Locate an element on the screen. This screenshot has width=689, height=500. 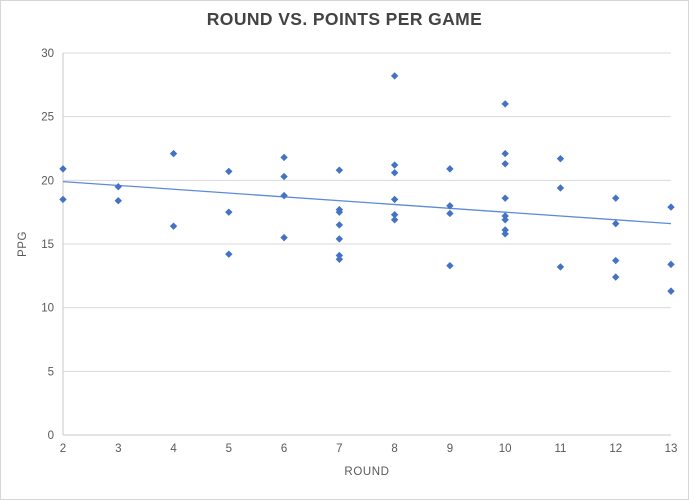
x-tick-label: 5 is located at coordinates (229, 449).